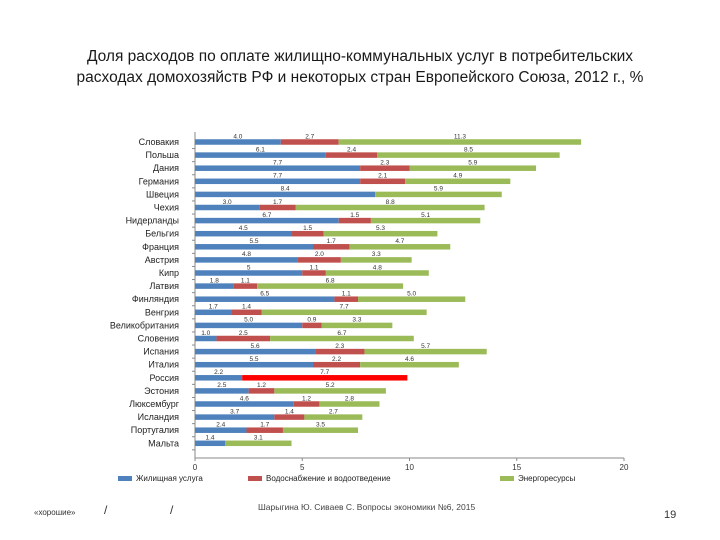 Image resolution: width=720 pixels, height=540 pixels. I want to click on bar-data-label: 4.8, so click(246, 254).